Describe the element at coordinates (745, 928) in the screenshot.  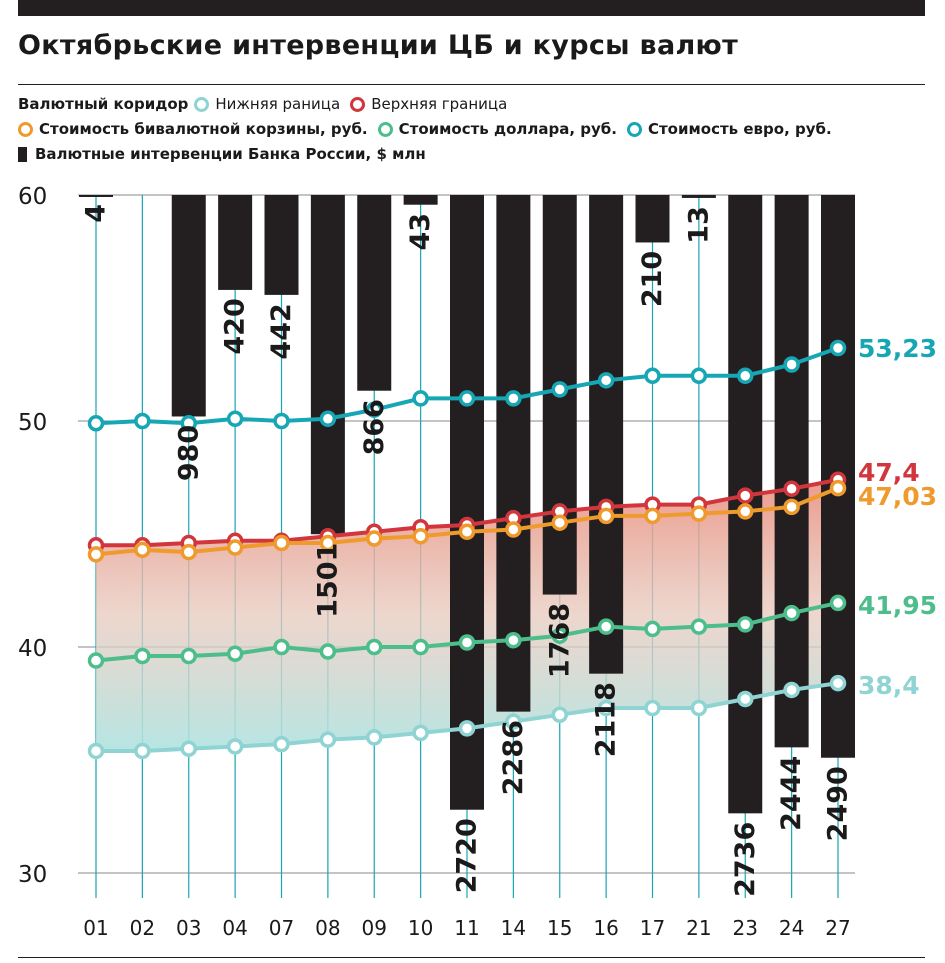
I see `x-tick-label: 23` at that location.